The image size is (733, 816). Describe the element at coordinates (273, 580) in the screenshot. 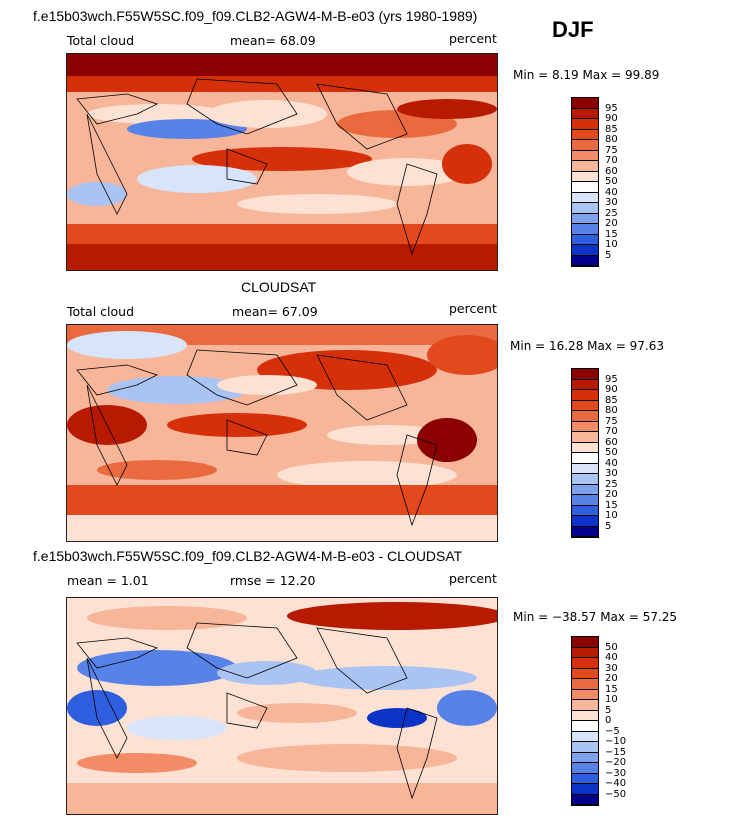

I see `panel-3-rmse-label: rmse = 12.20` at that location.